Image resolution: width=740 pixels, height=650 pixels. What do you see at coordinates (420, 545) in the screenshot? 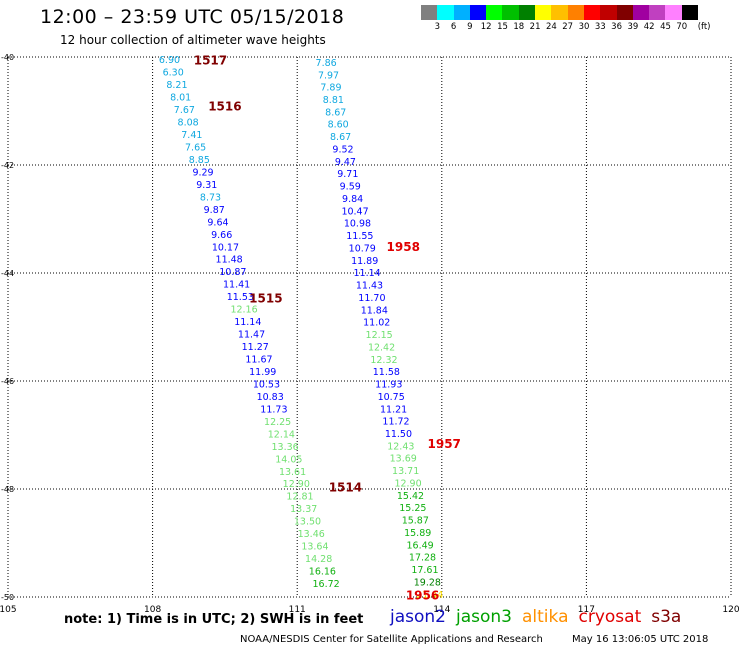
I see `wave-height-value: 16.49` at bounding box center [420, 545].